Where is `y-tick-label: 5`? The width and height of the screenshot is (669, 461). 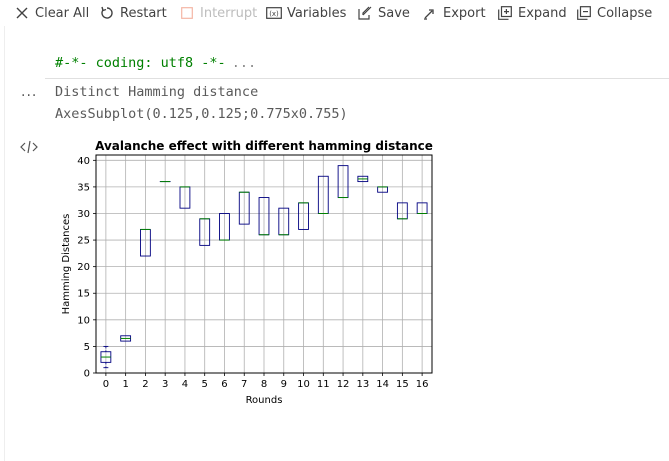
y-tick-label: 5 is located at coordinates (87, 347).